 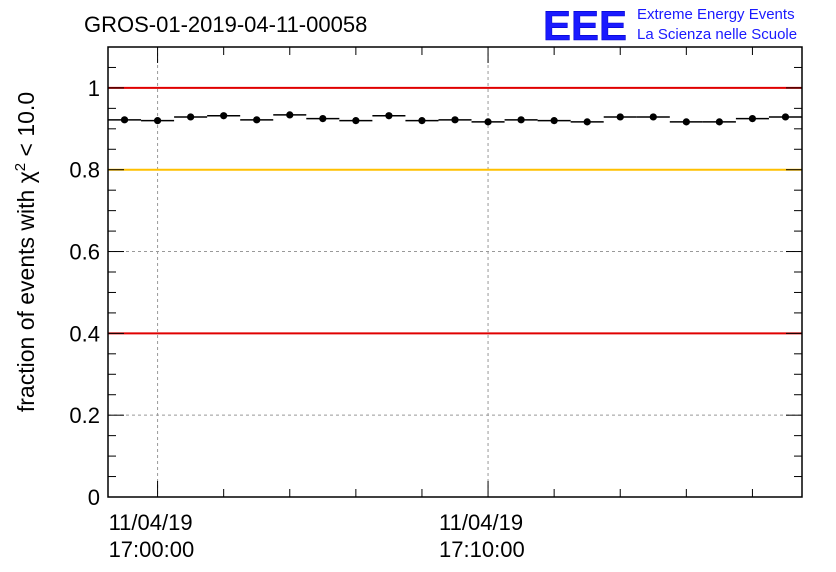 What do you see at coordinates (26, 177) in the screenshot?
I see `y-axis-label-symbol: χ` at bounding box center [26, 177].